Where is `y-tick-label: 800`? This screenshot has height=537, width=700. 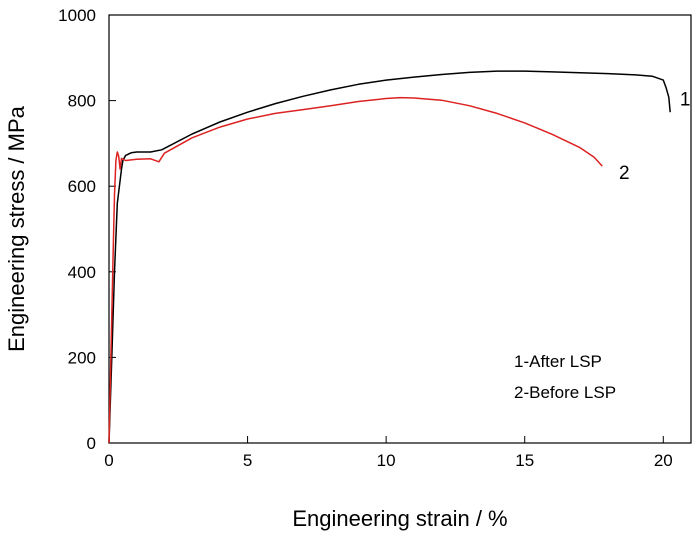
y-tick-label: 800 is located at coordinates (82, 101).